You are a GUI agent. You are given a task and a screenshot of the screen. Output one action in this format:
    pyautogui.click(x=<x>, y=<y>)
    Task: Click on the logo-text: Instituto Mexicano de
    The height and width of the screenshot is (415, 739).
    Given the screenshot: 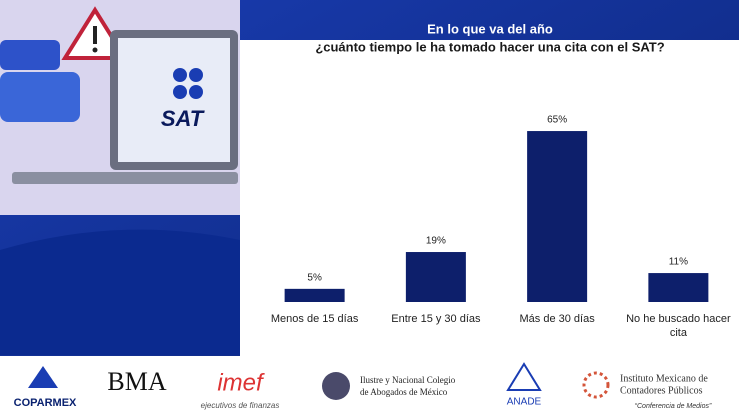 What is the action you would take?
    pyautogui.click(x=664, y=378)
    